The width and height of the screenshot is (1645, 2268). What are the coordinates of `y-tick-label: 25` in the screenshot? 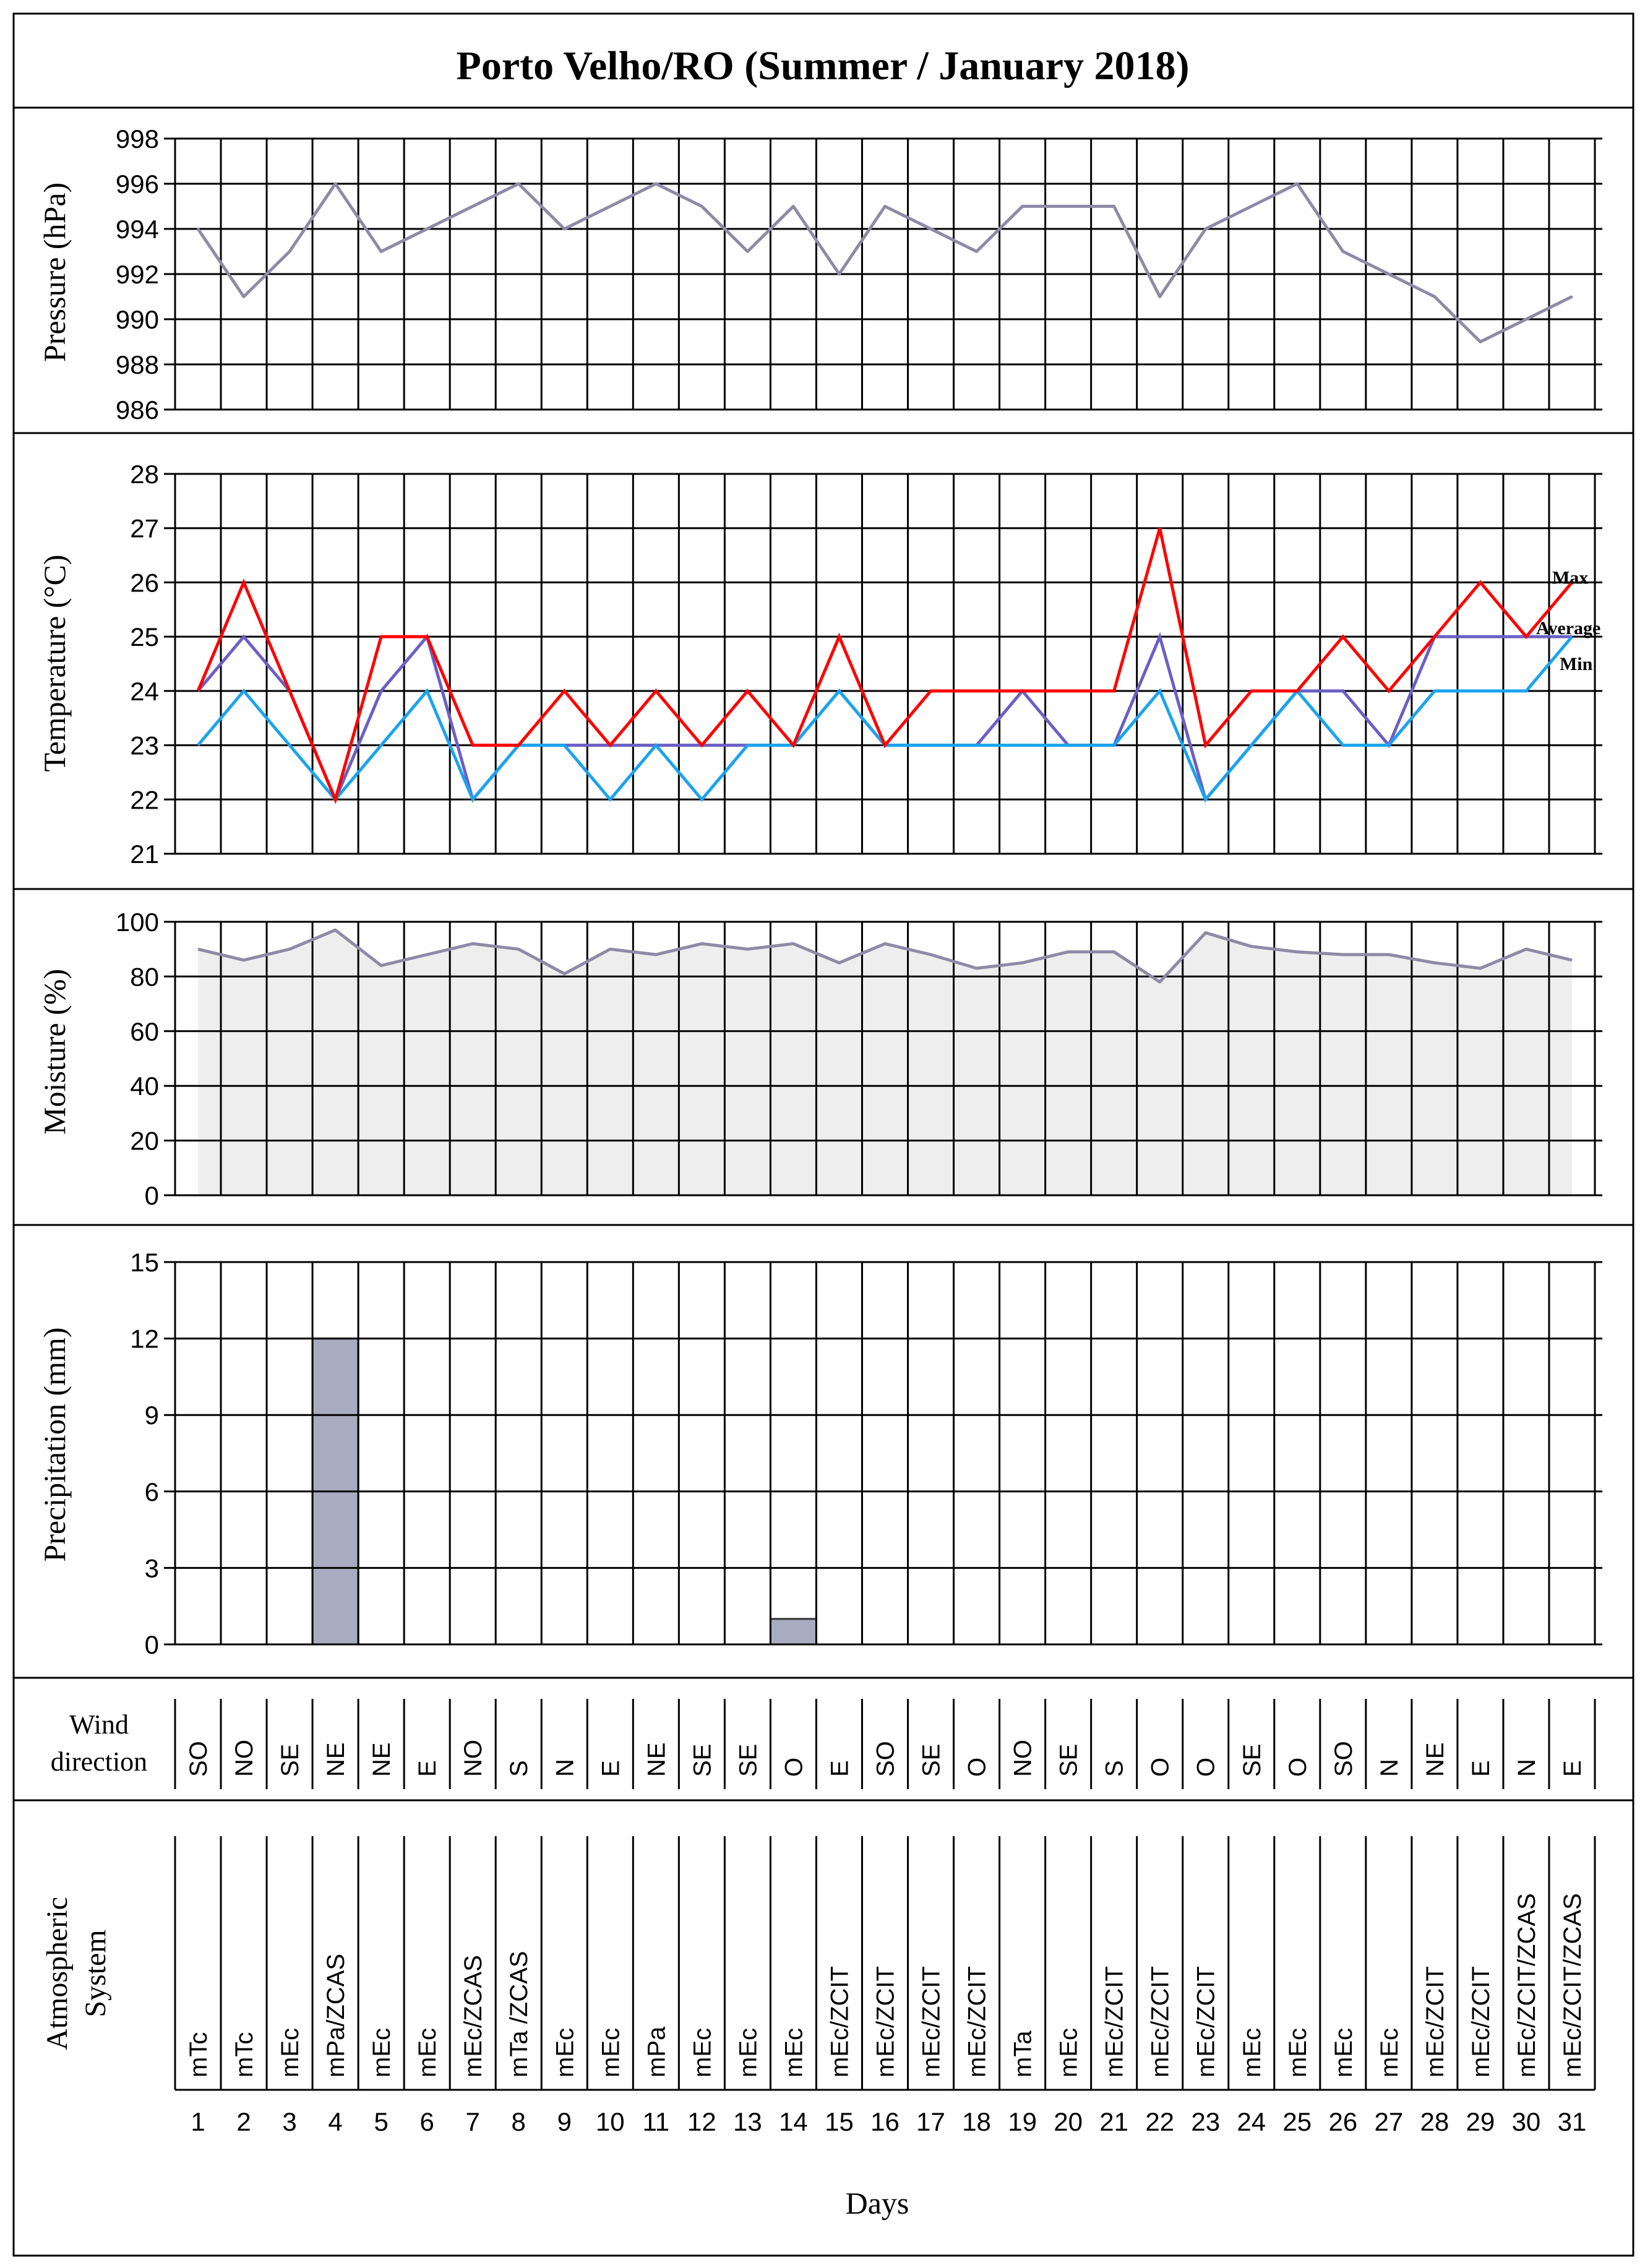 It's located at (145, 636).